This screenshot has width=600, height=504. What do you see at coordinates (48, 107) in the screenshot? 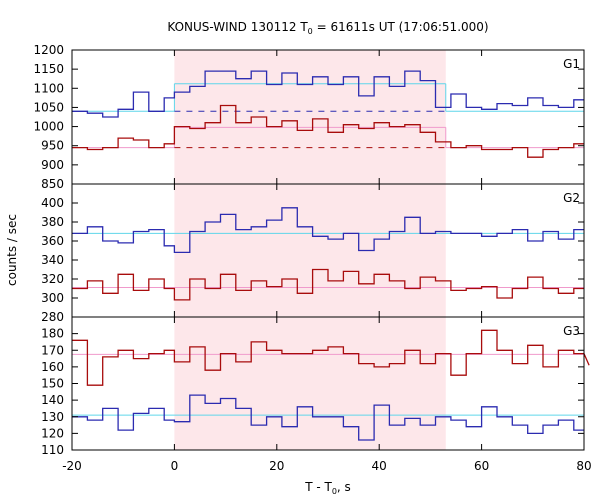
I see `y-tick-label-G1: 1050` at bounding box center [48, 107].